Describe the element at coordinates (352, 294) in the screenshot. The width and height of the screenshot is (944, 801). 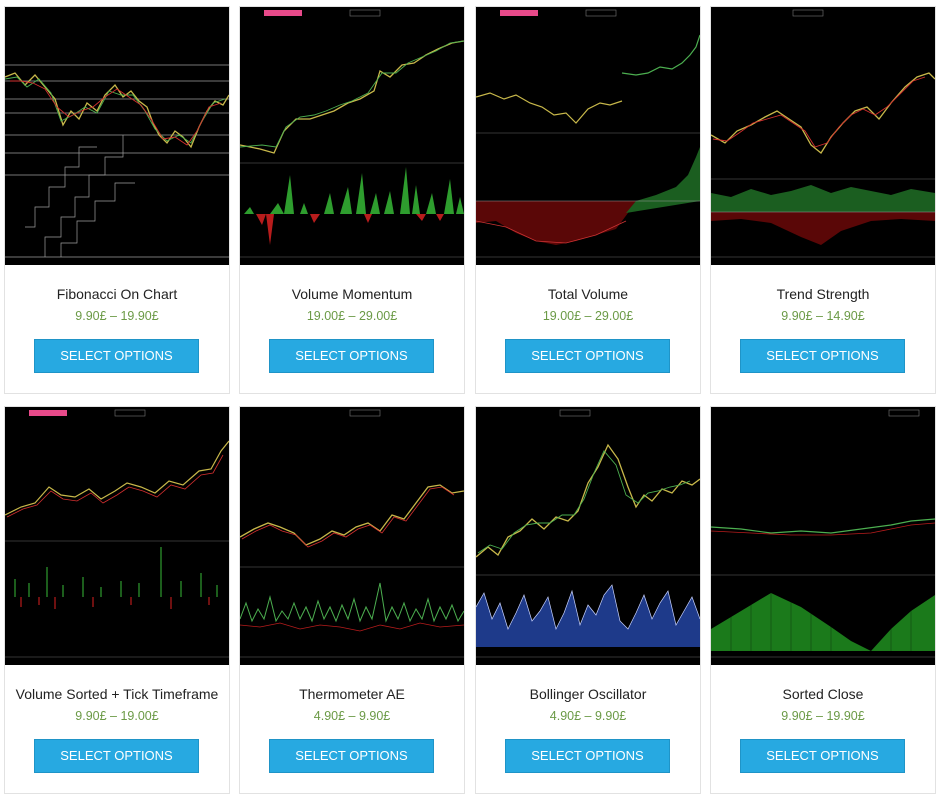
I see `product-title: Volume Momentum` at that location.